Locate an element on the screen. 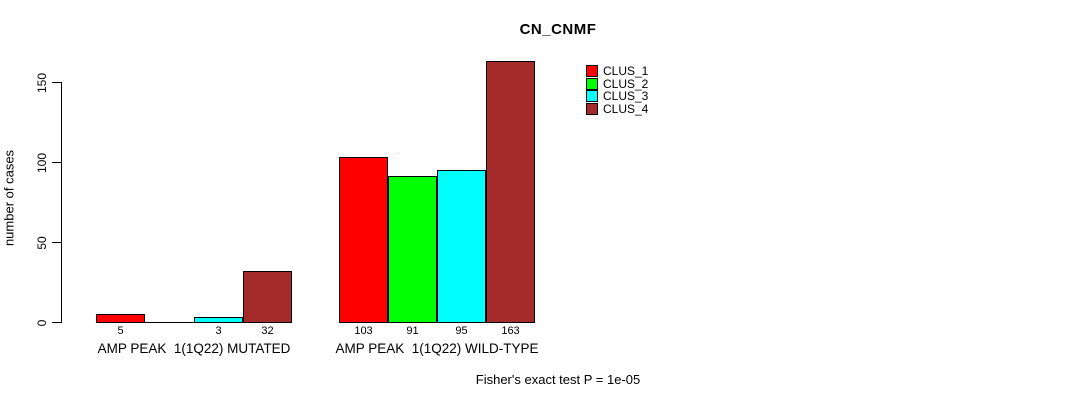  bar-clus_1-group2 is located at coordinates (363, 239).